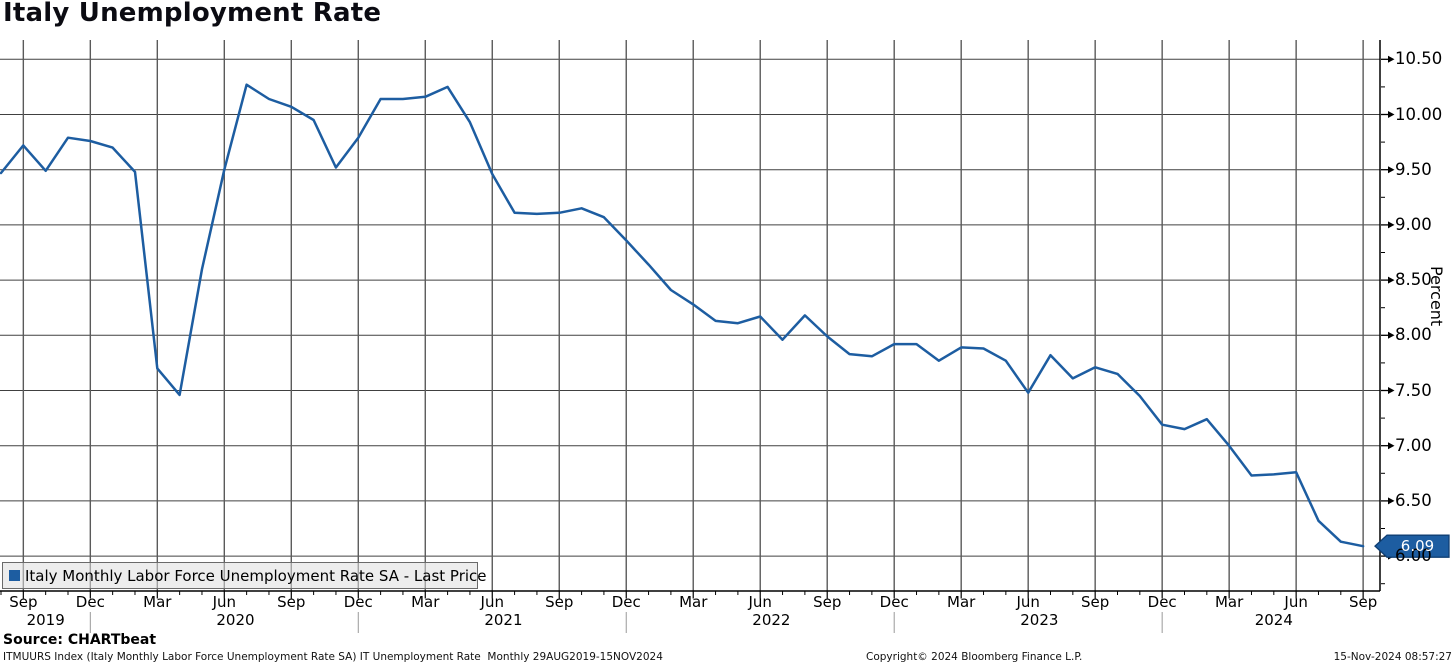 Image resolution: width=1456 pixels, height=666 pixels. Describe the element at coordinates (1419, 114) in the screenshot. I see `y-tick-label: 10.00` at that location.